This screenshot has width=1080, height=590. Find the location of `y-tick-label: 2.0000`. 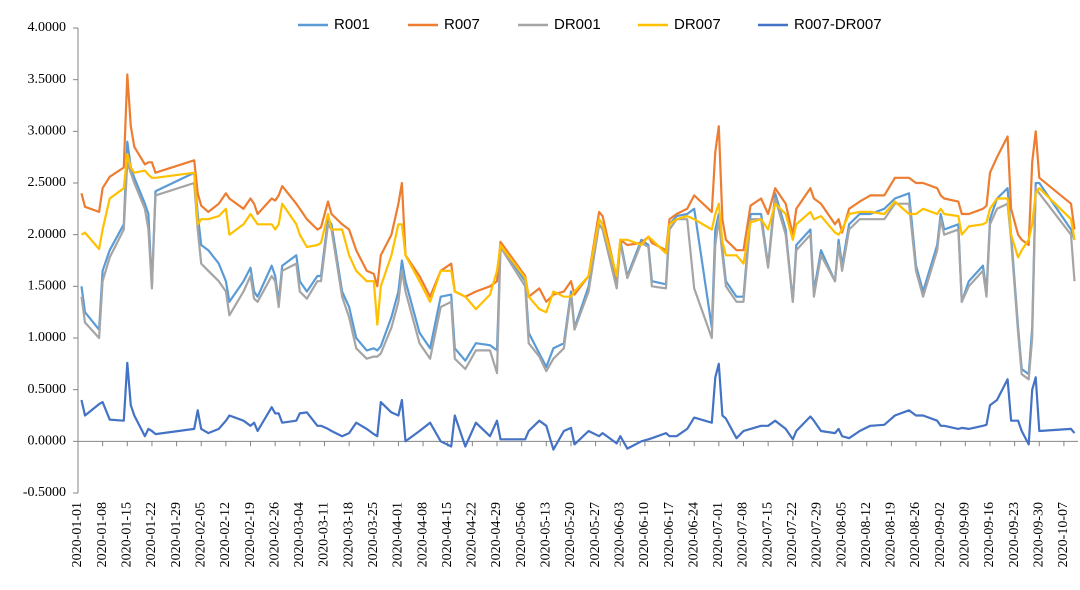

y-tick-label: 2.0000 is located at coordinates (47, 234).